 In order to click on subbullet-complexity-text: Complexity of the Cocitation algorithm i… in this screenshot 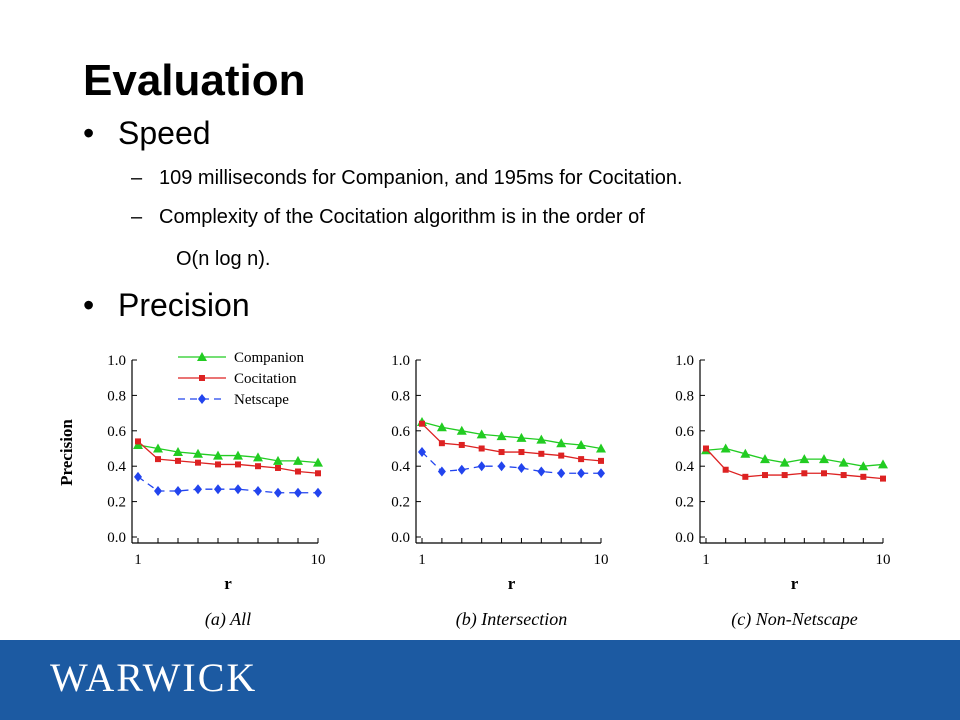, I will do `click(402, 217)`.